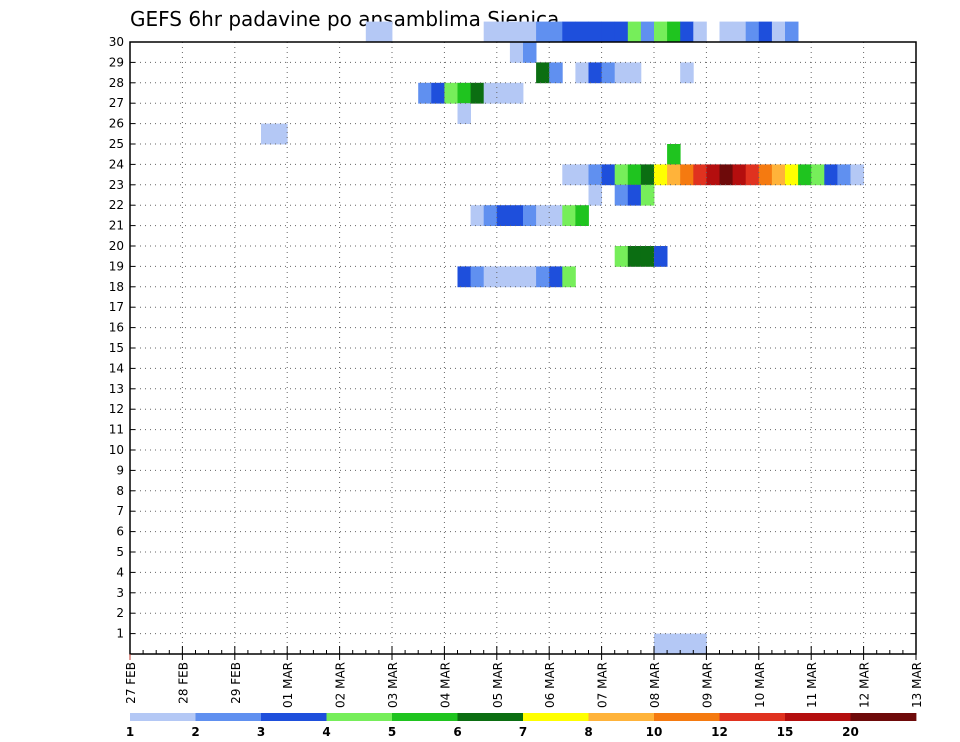  What do you see at coordinates (326, 732) in the screenshot?
I see `colorbar-label: 4` at bounding box center [326, 732].